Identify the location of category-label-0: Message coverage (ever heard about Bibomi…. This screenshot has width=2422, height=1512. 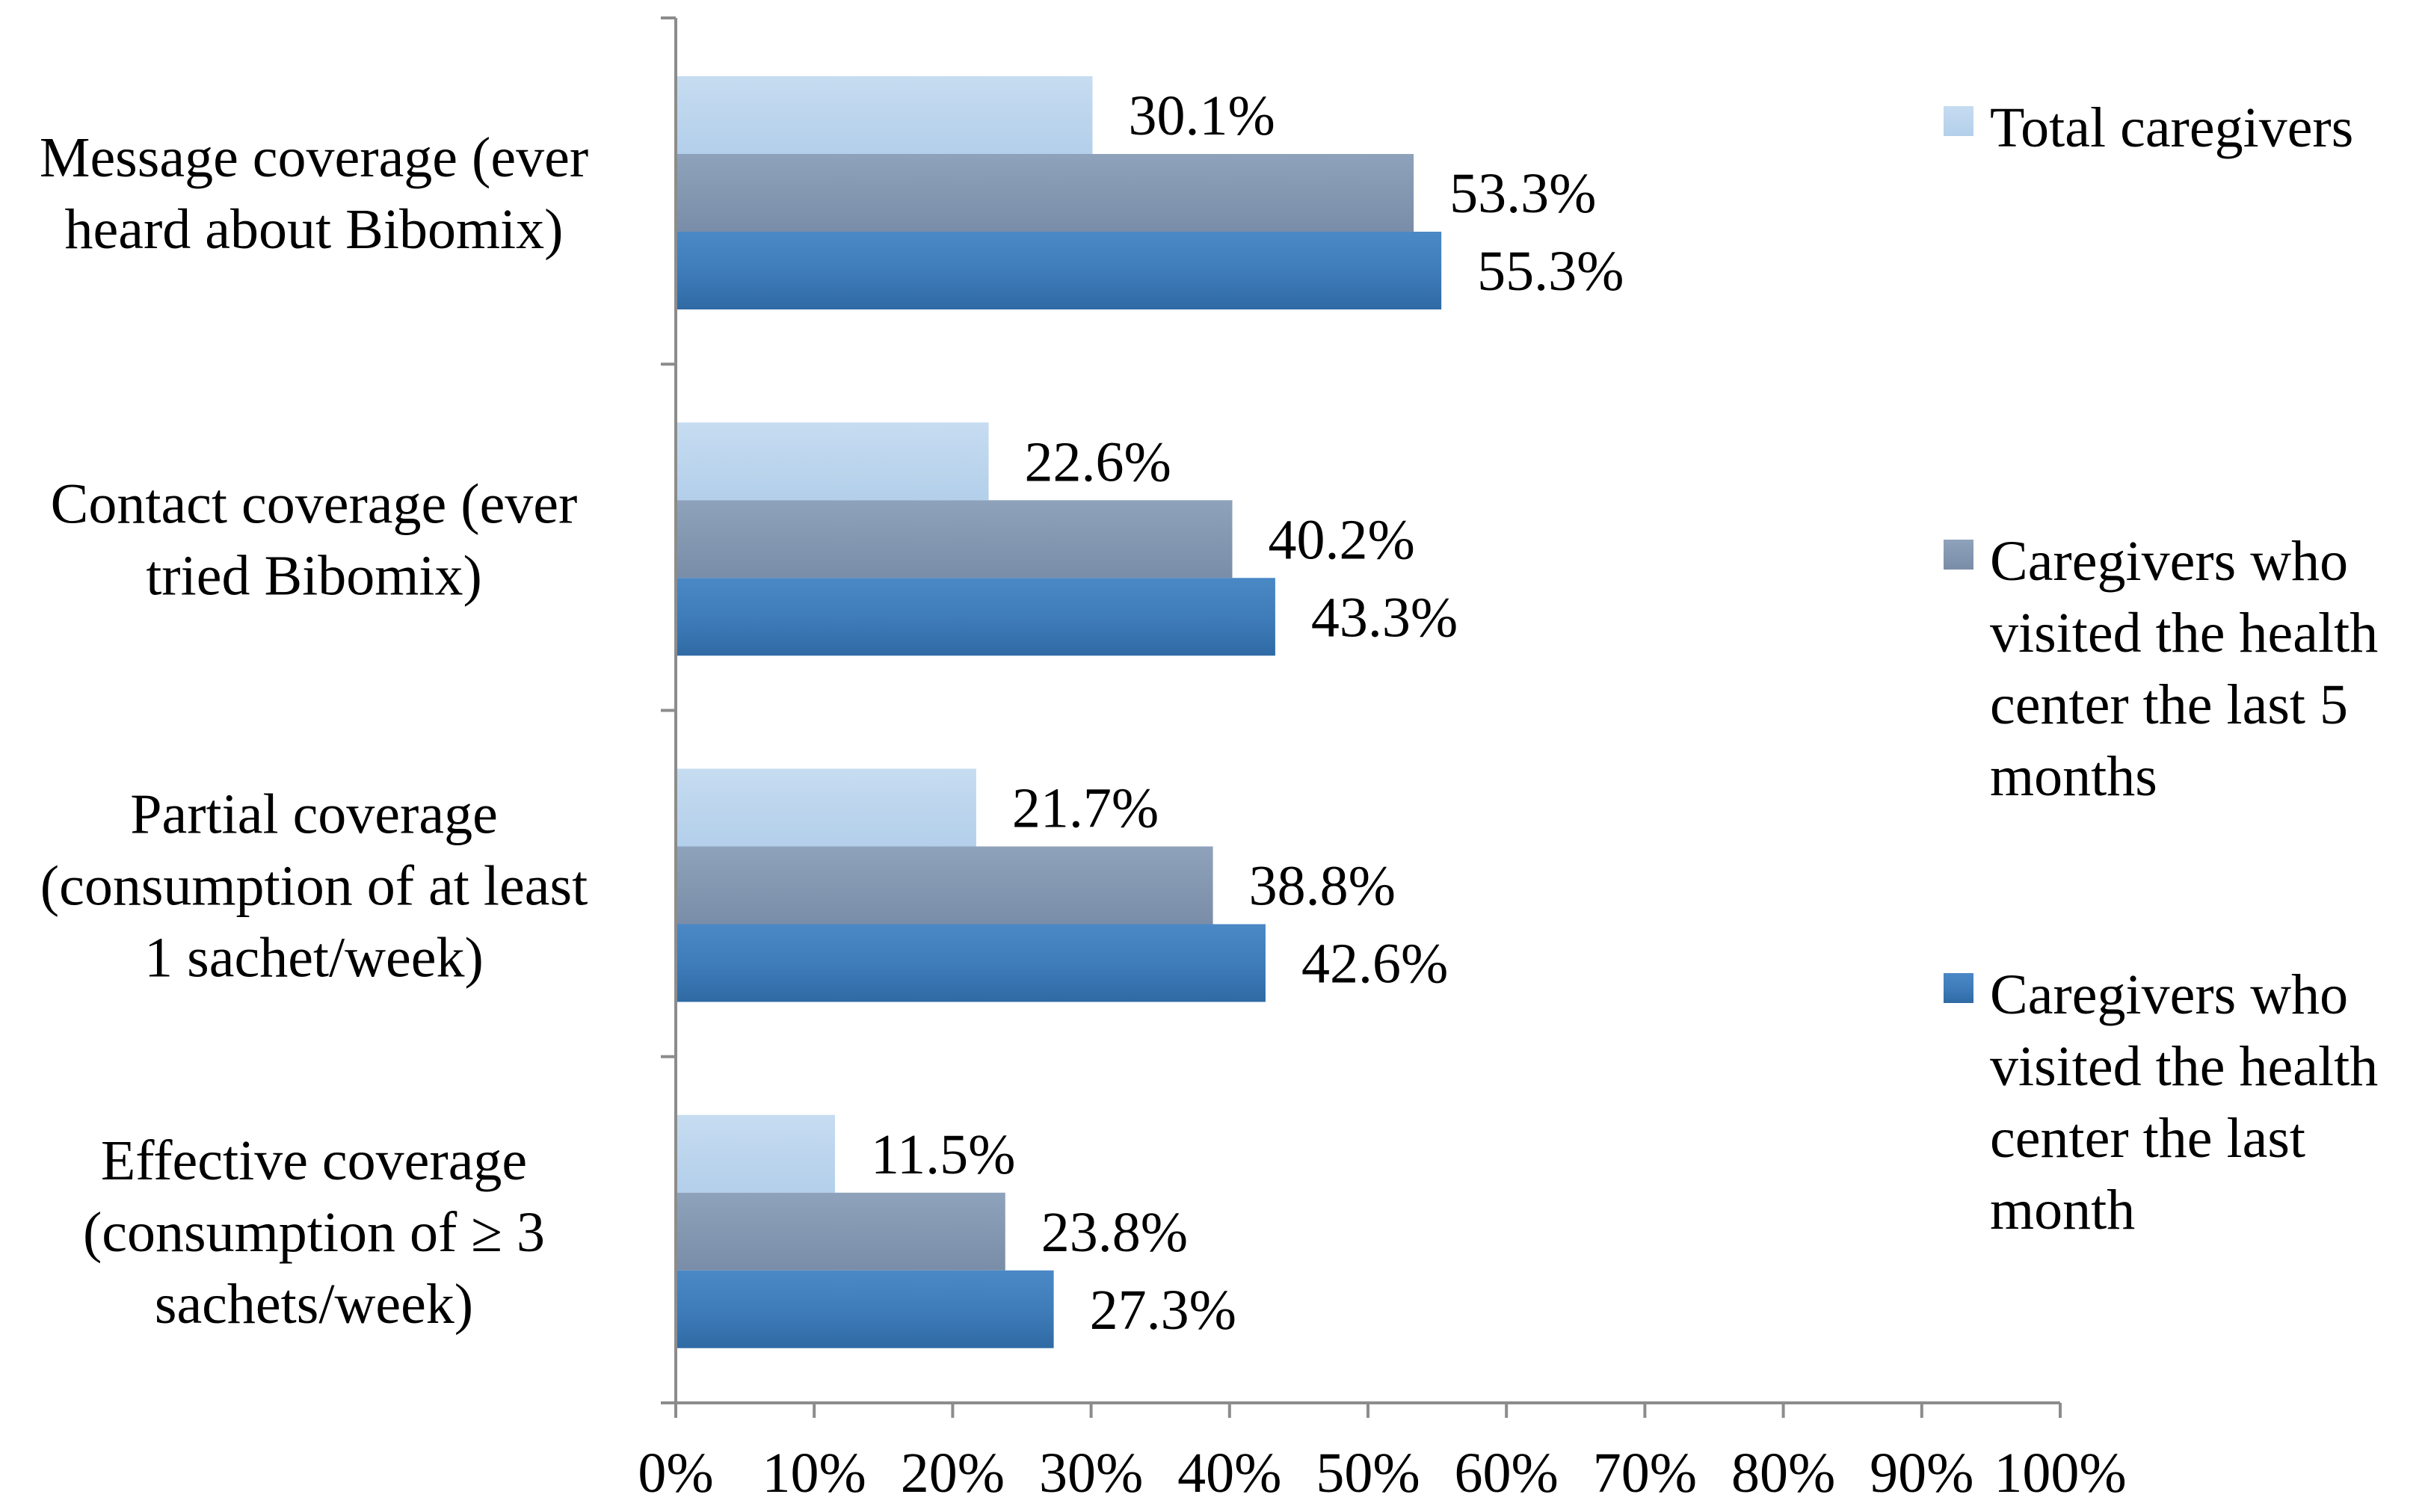
(314, 194).